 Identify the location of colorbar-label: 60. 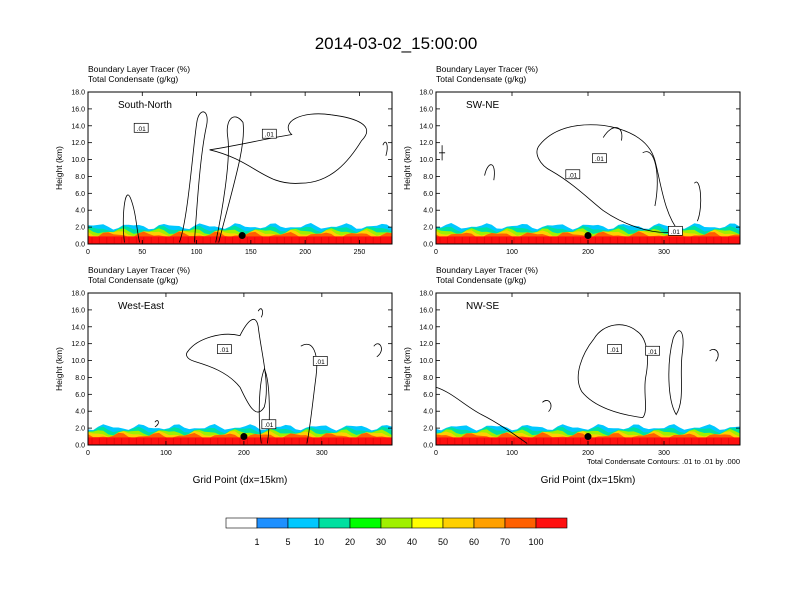
(474, 542).